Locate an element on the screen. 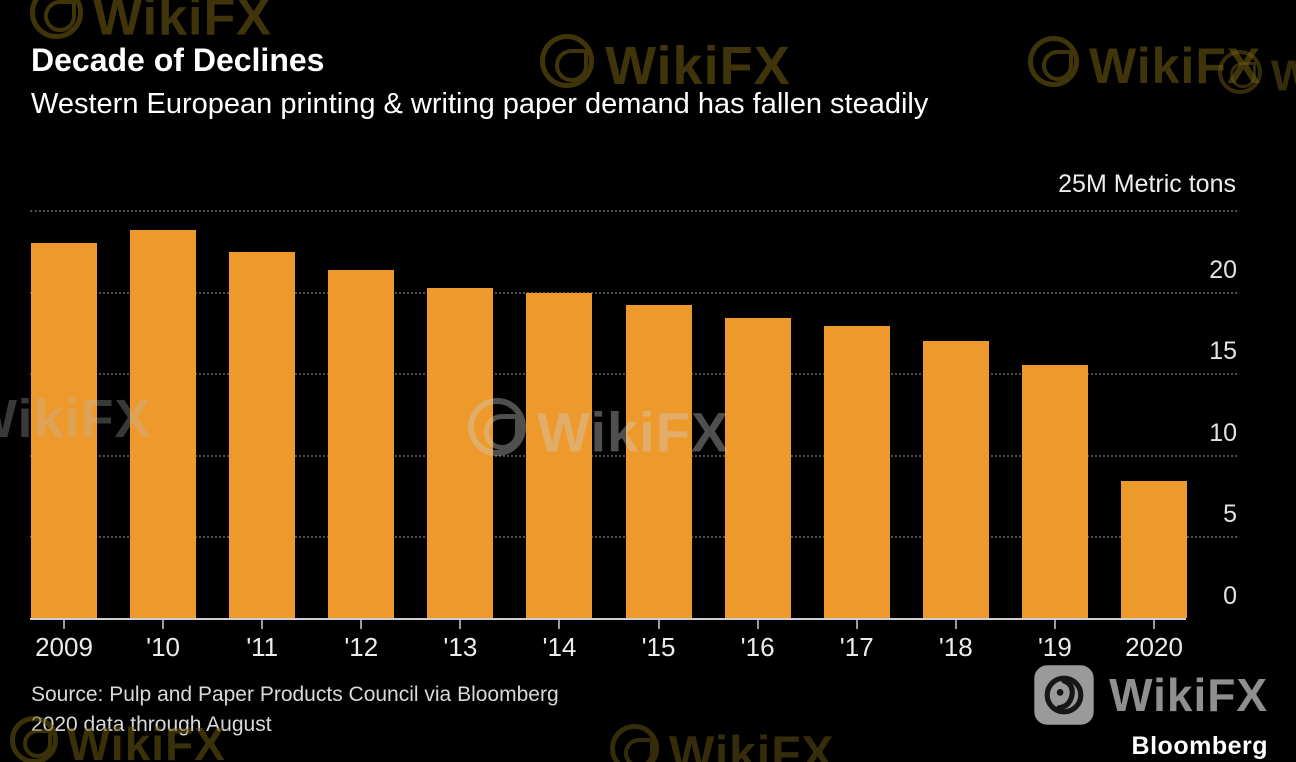  x-axis-label: 2009 is located at coordinates (64, 647).